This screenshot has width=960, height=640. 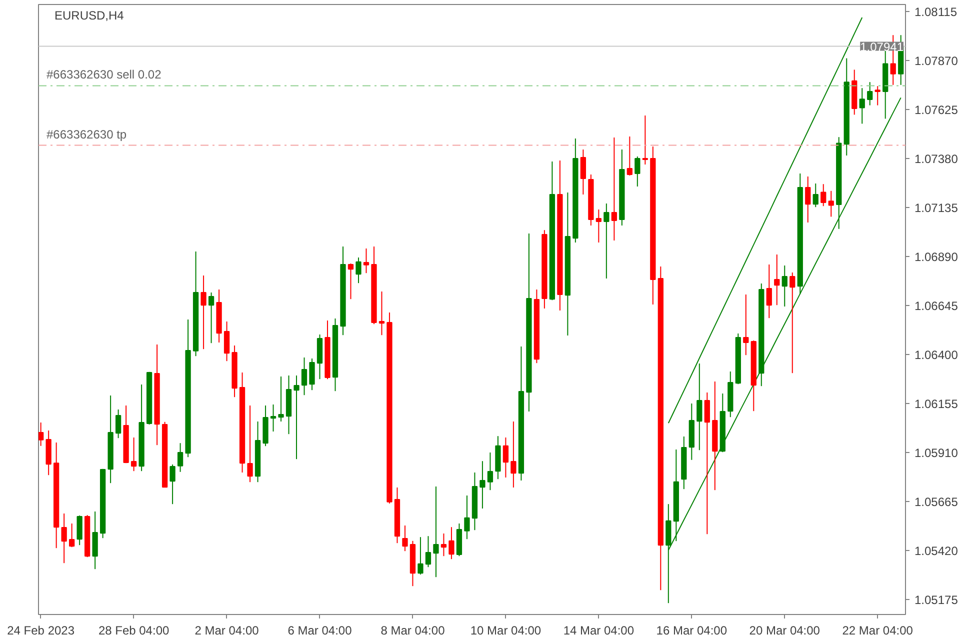 What do you see at coordinates (413, 631) in the screenshot?
I see `x-tick-label: 8 Mar 04:00` at bounding box center [413, 631].